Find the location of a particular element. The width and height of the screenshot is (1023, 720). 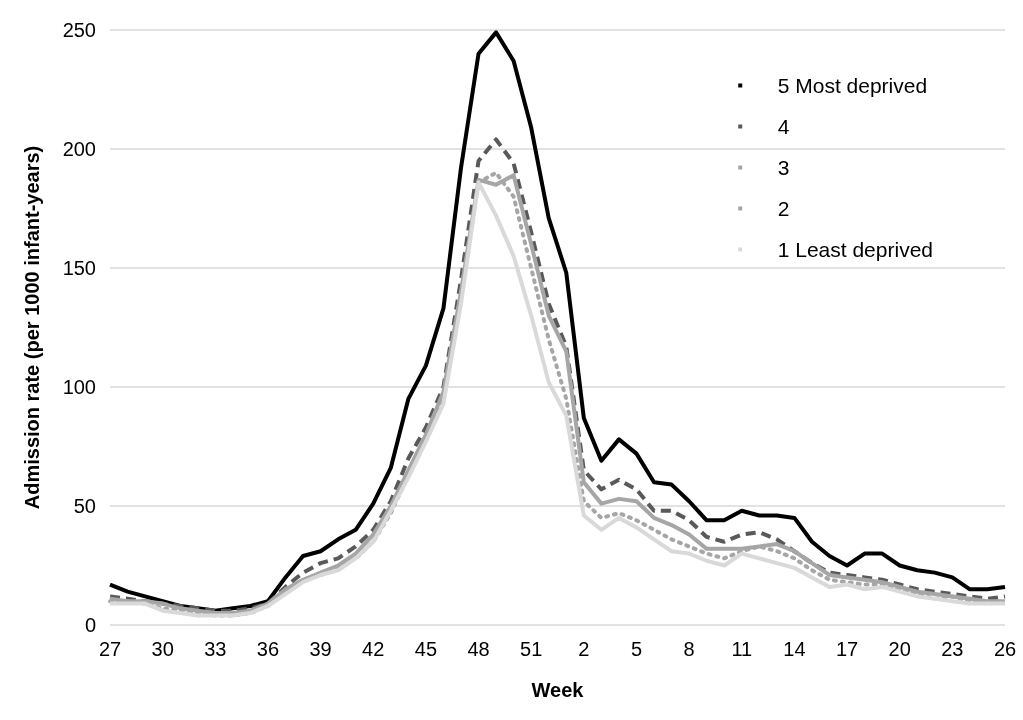

y-tick-label: 50 is located at coordinates (84, 506).